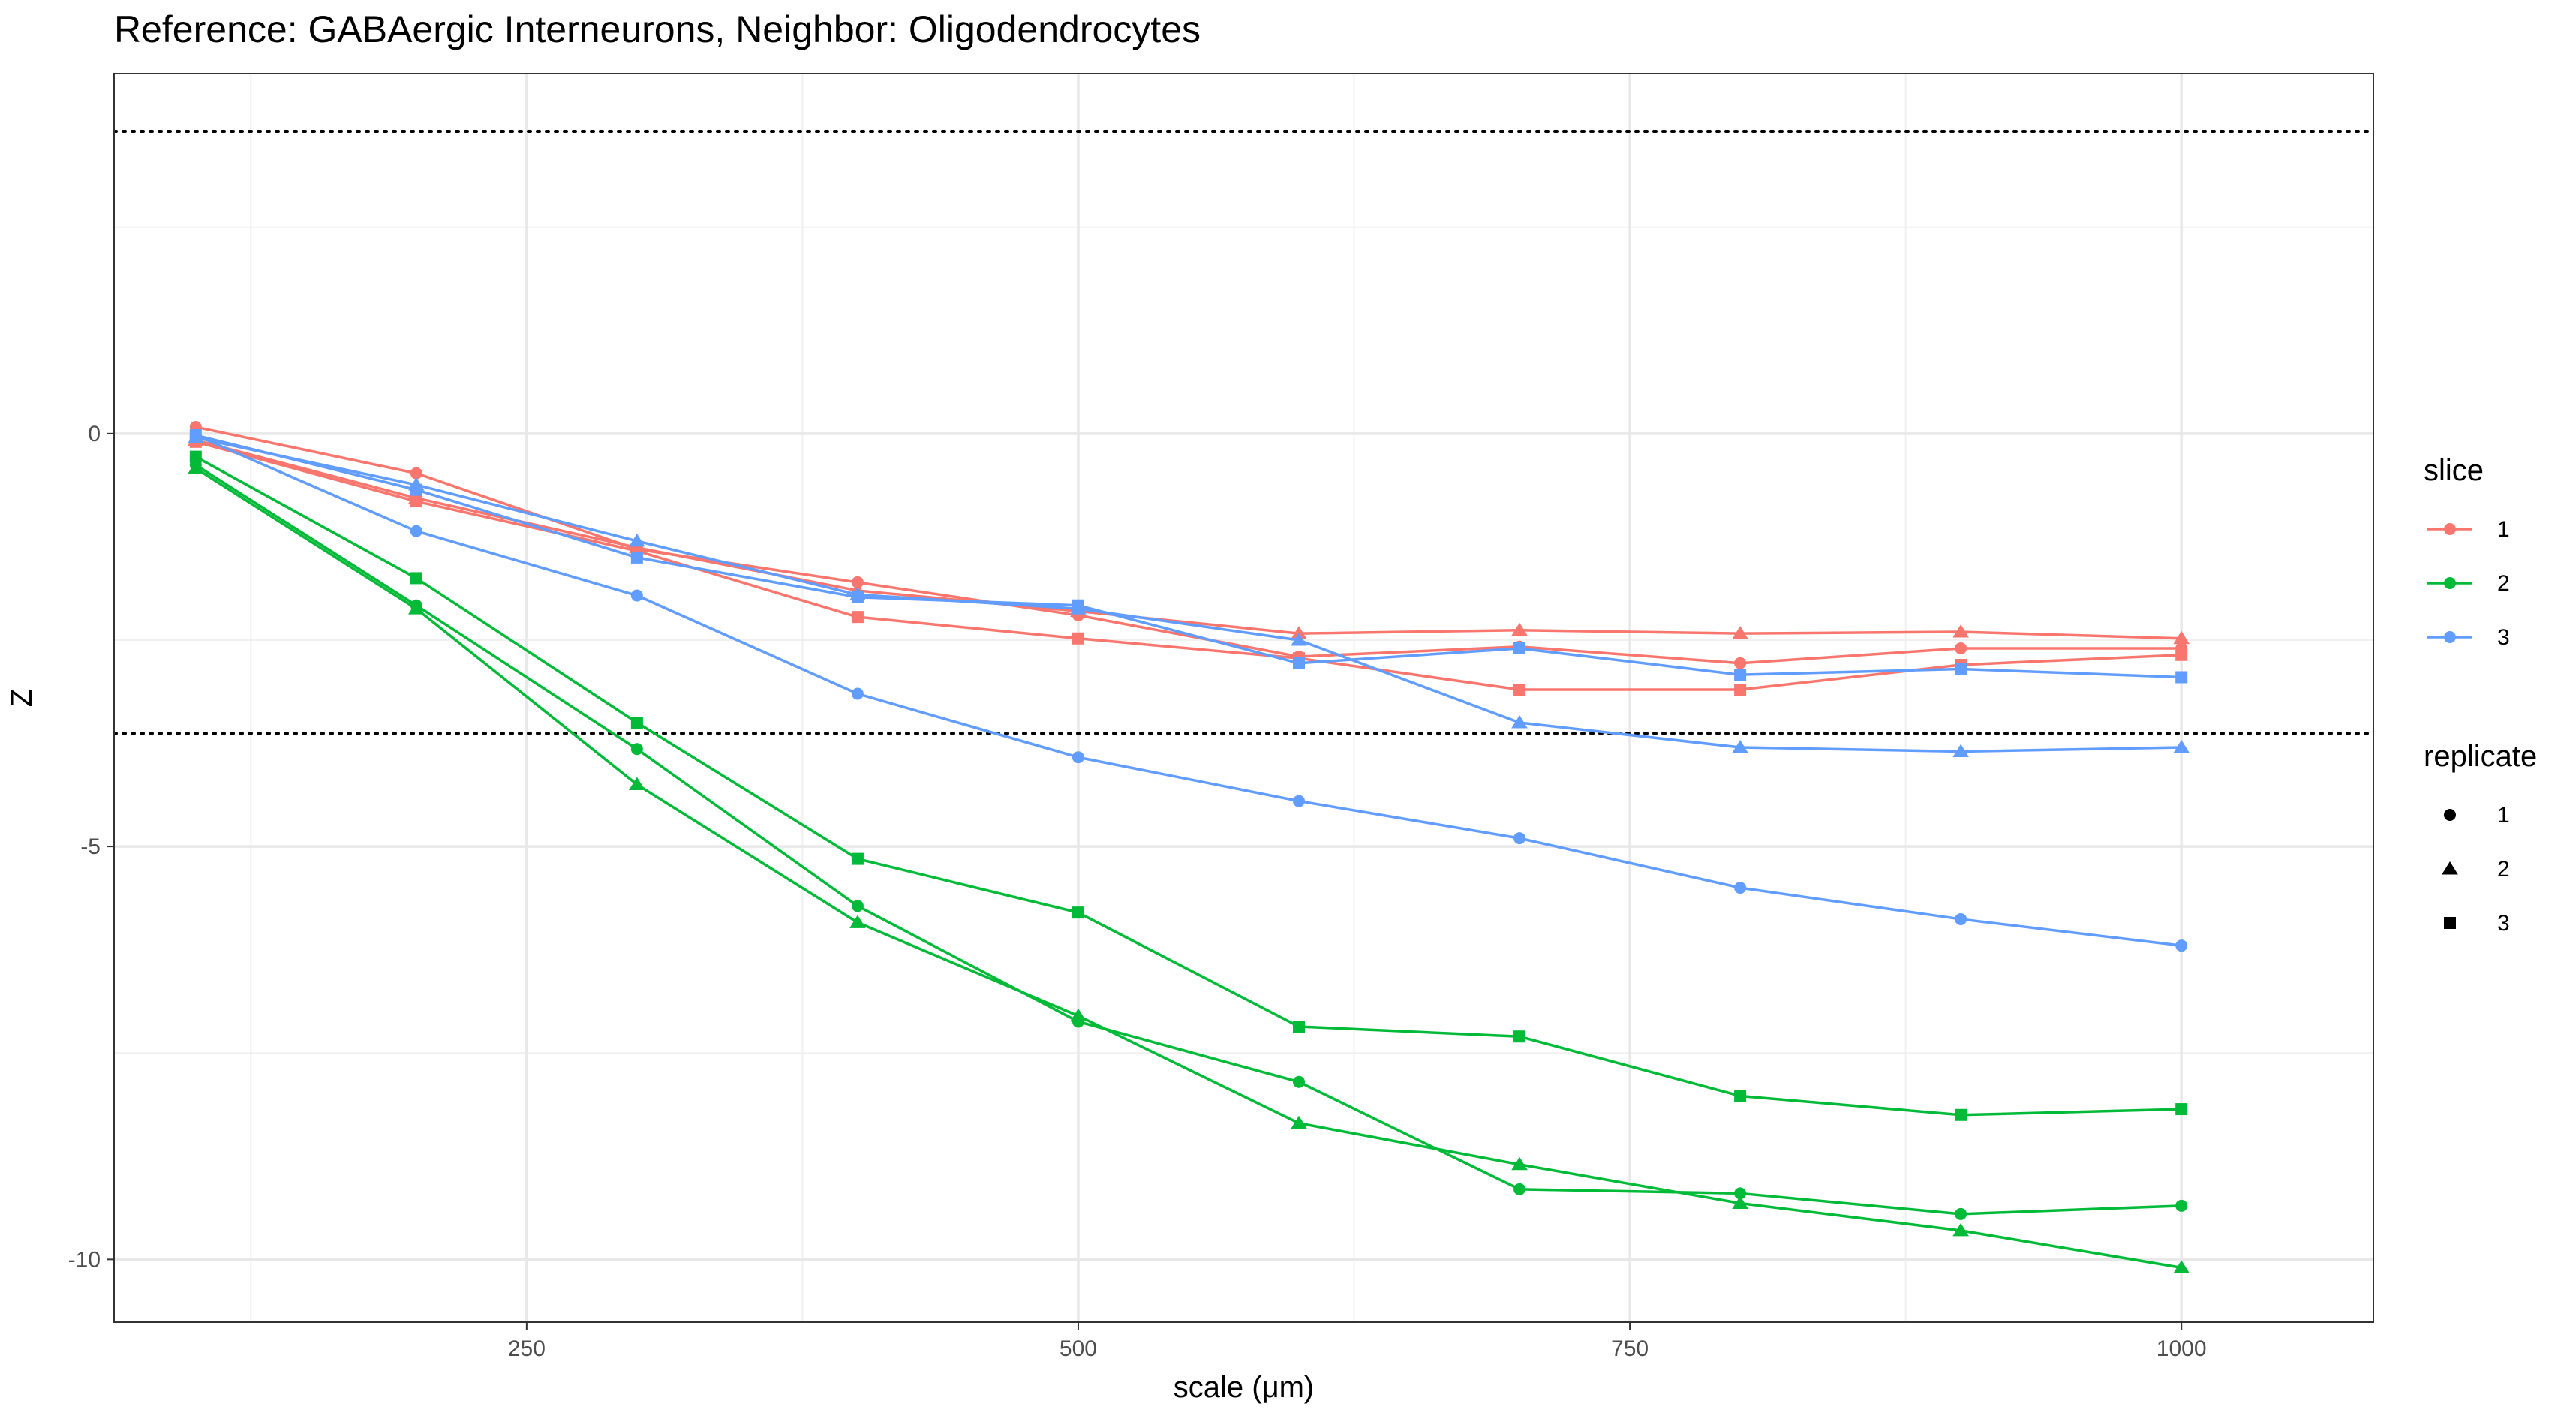 This screenshot has height=1416, width=2576. I want to click on y-tick-label: 0, so click(94, 434).